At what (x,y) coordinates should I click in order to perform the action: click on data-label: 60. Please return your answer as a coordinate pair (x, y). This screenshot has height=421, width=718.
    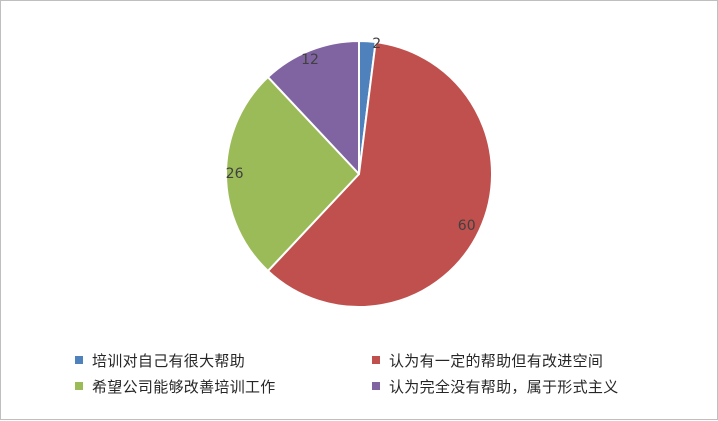
    Looking at the image, I should click on (467, 226).